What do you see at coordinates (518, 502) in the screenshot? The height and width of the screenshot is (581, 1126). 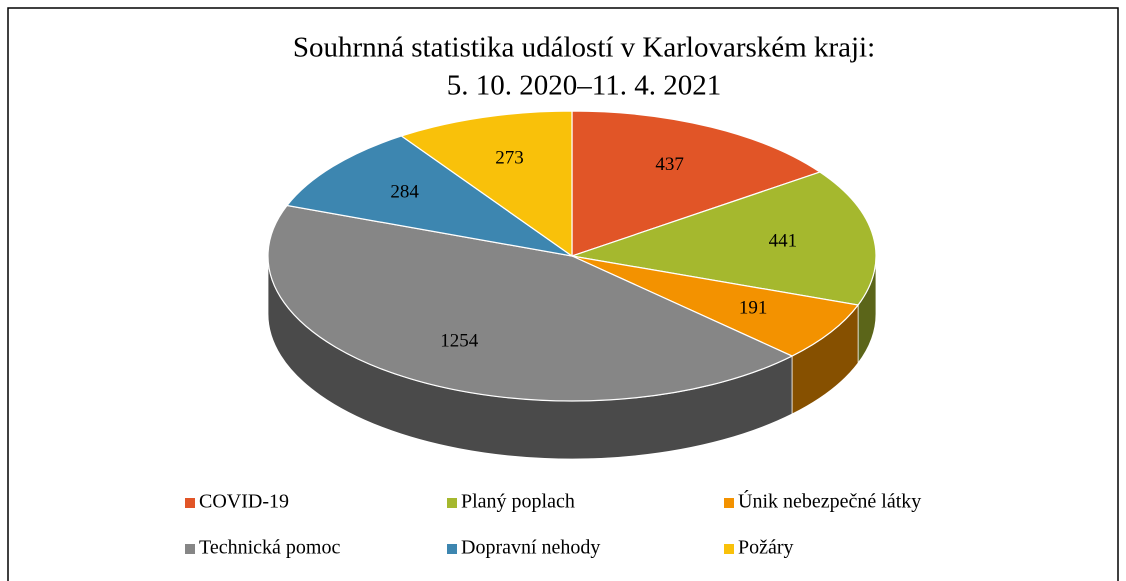 I see `legend-label: Planý poplach` at bounding box center [518, 502].